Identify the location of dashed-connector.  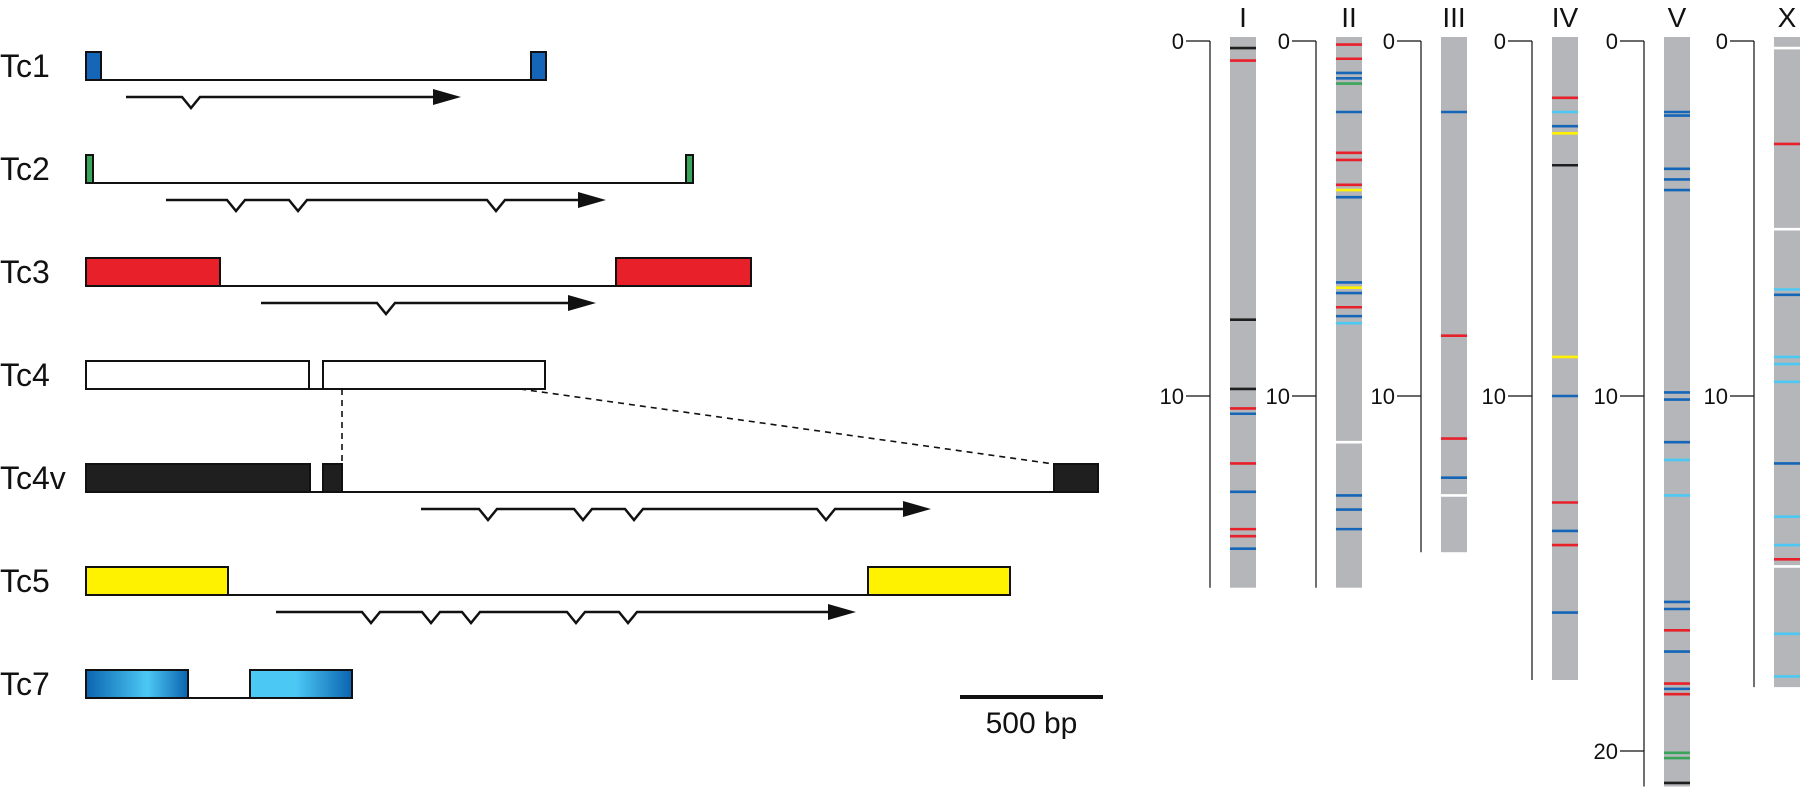
(787, 426).